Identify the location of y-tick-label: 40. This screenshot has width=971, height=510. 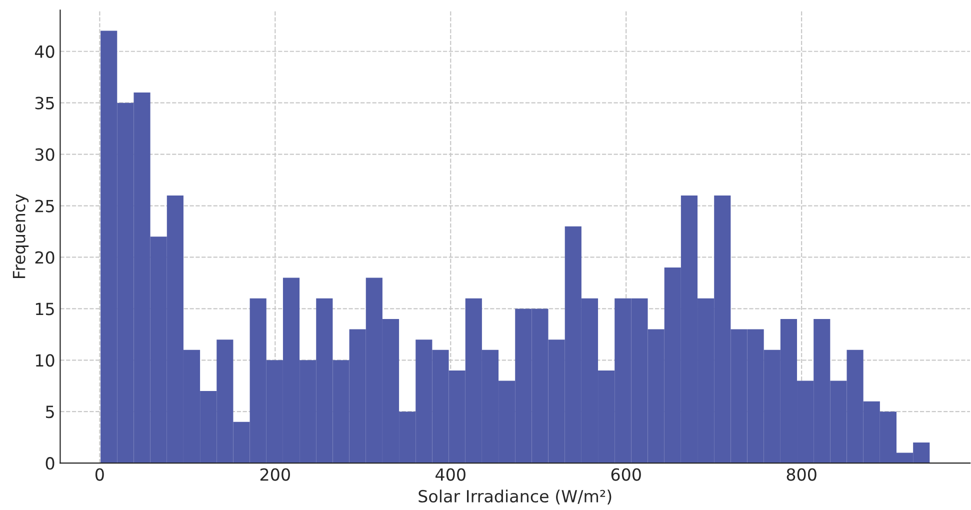
(44, 51).